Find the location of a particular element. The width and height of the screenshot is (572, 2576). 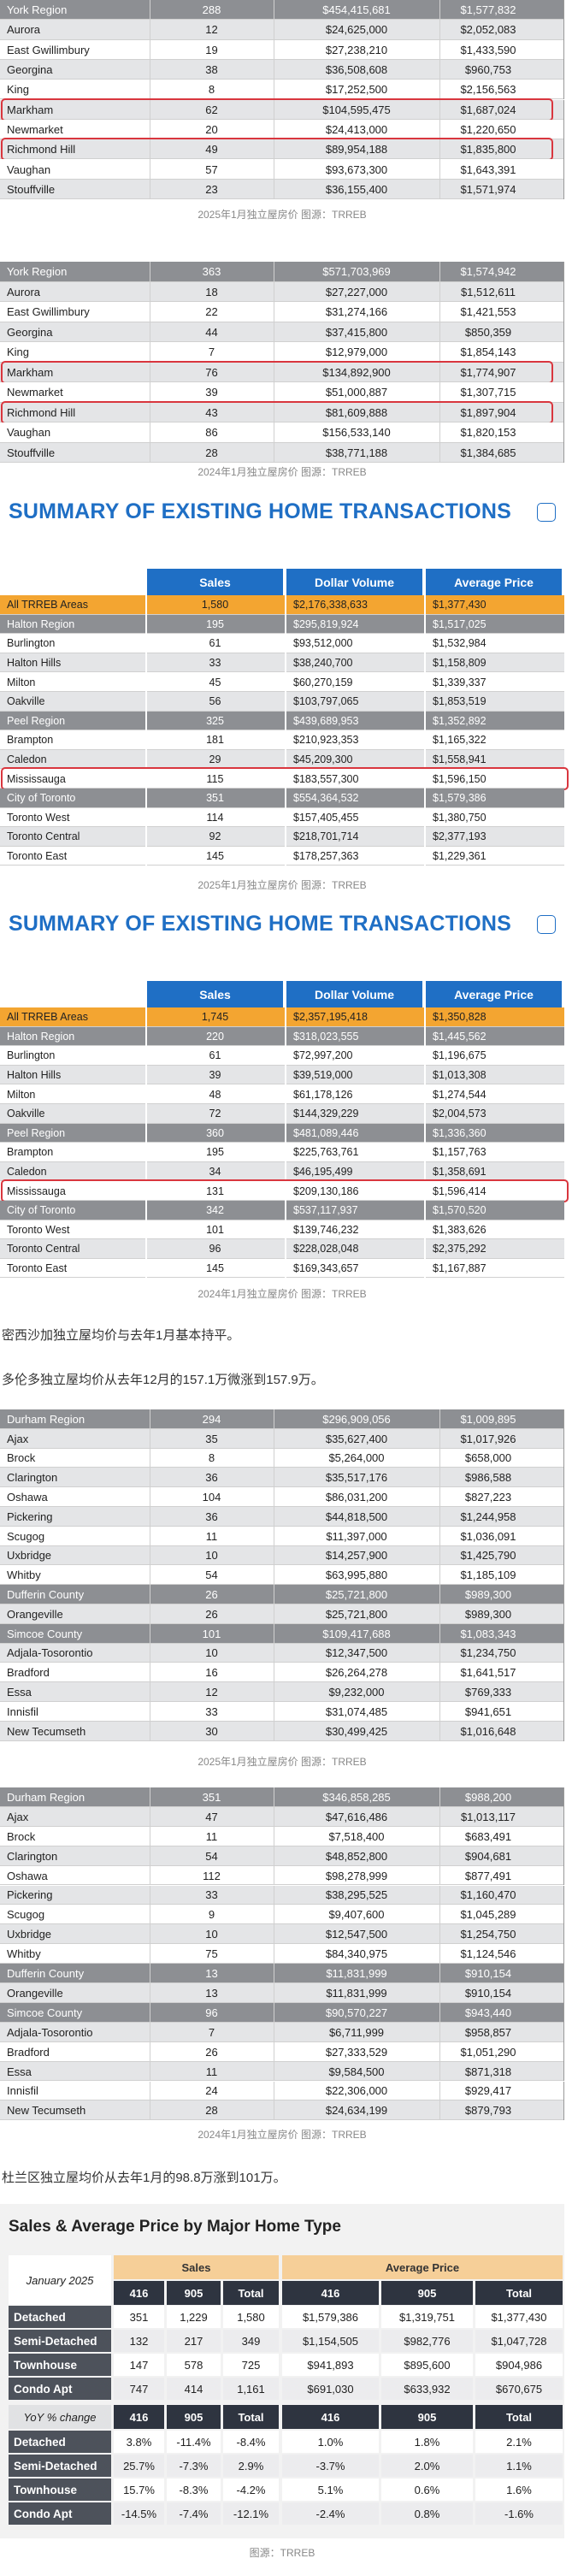

cell-value: $670,675 is located at coordinates (519, 2389).